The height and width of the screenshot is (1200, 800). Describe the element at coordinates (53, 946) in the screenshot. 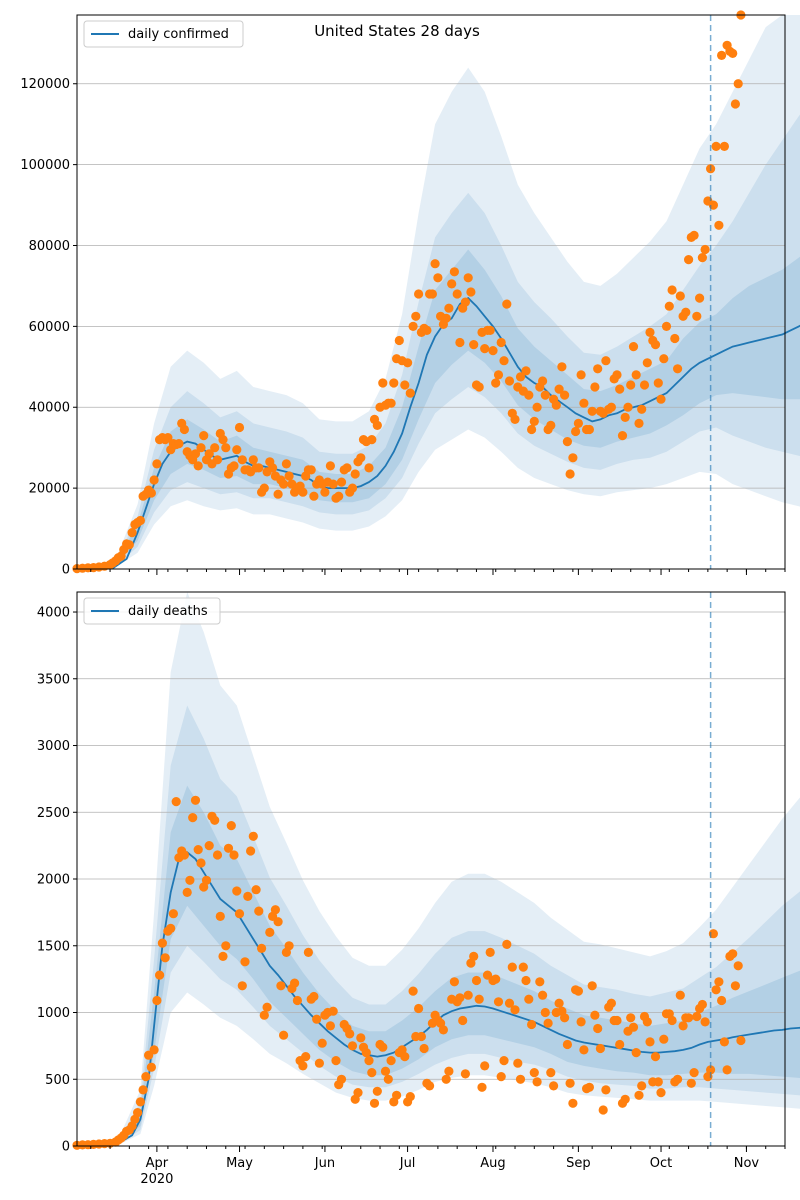

I see `deaths-ytick-label: 1500` at that location.